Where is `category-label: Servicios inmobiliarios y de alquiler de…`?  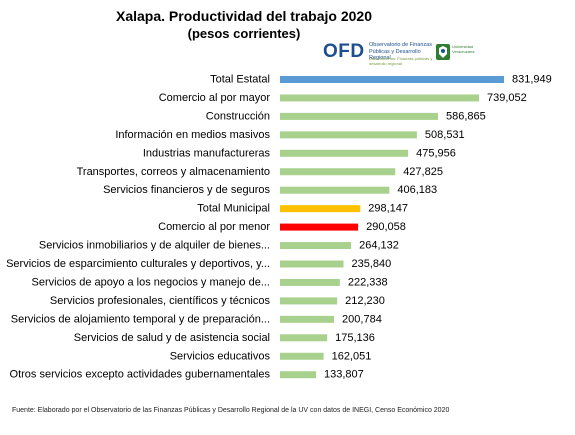
category-label: Servicios inmobiliarios y de alquiler de… is located at coordinates (154, 246).